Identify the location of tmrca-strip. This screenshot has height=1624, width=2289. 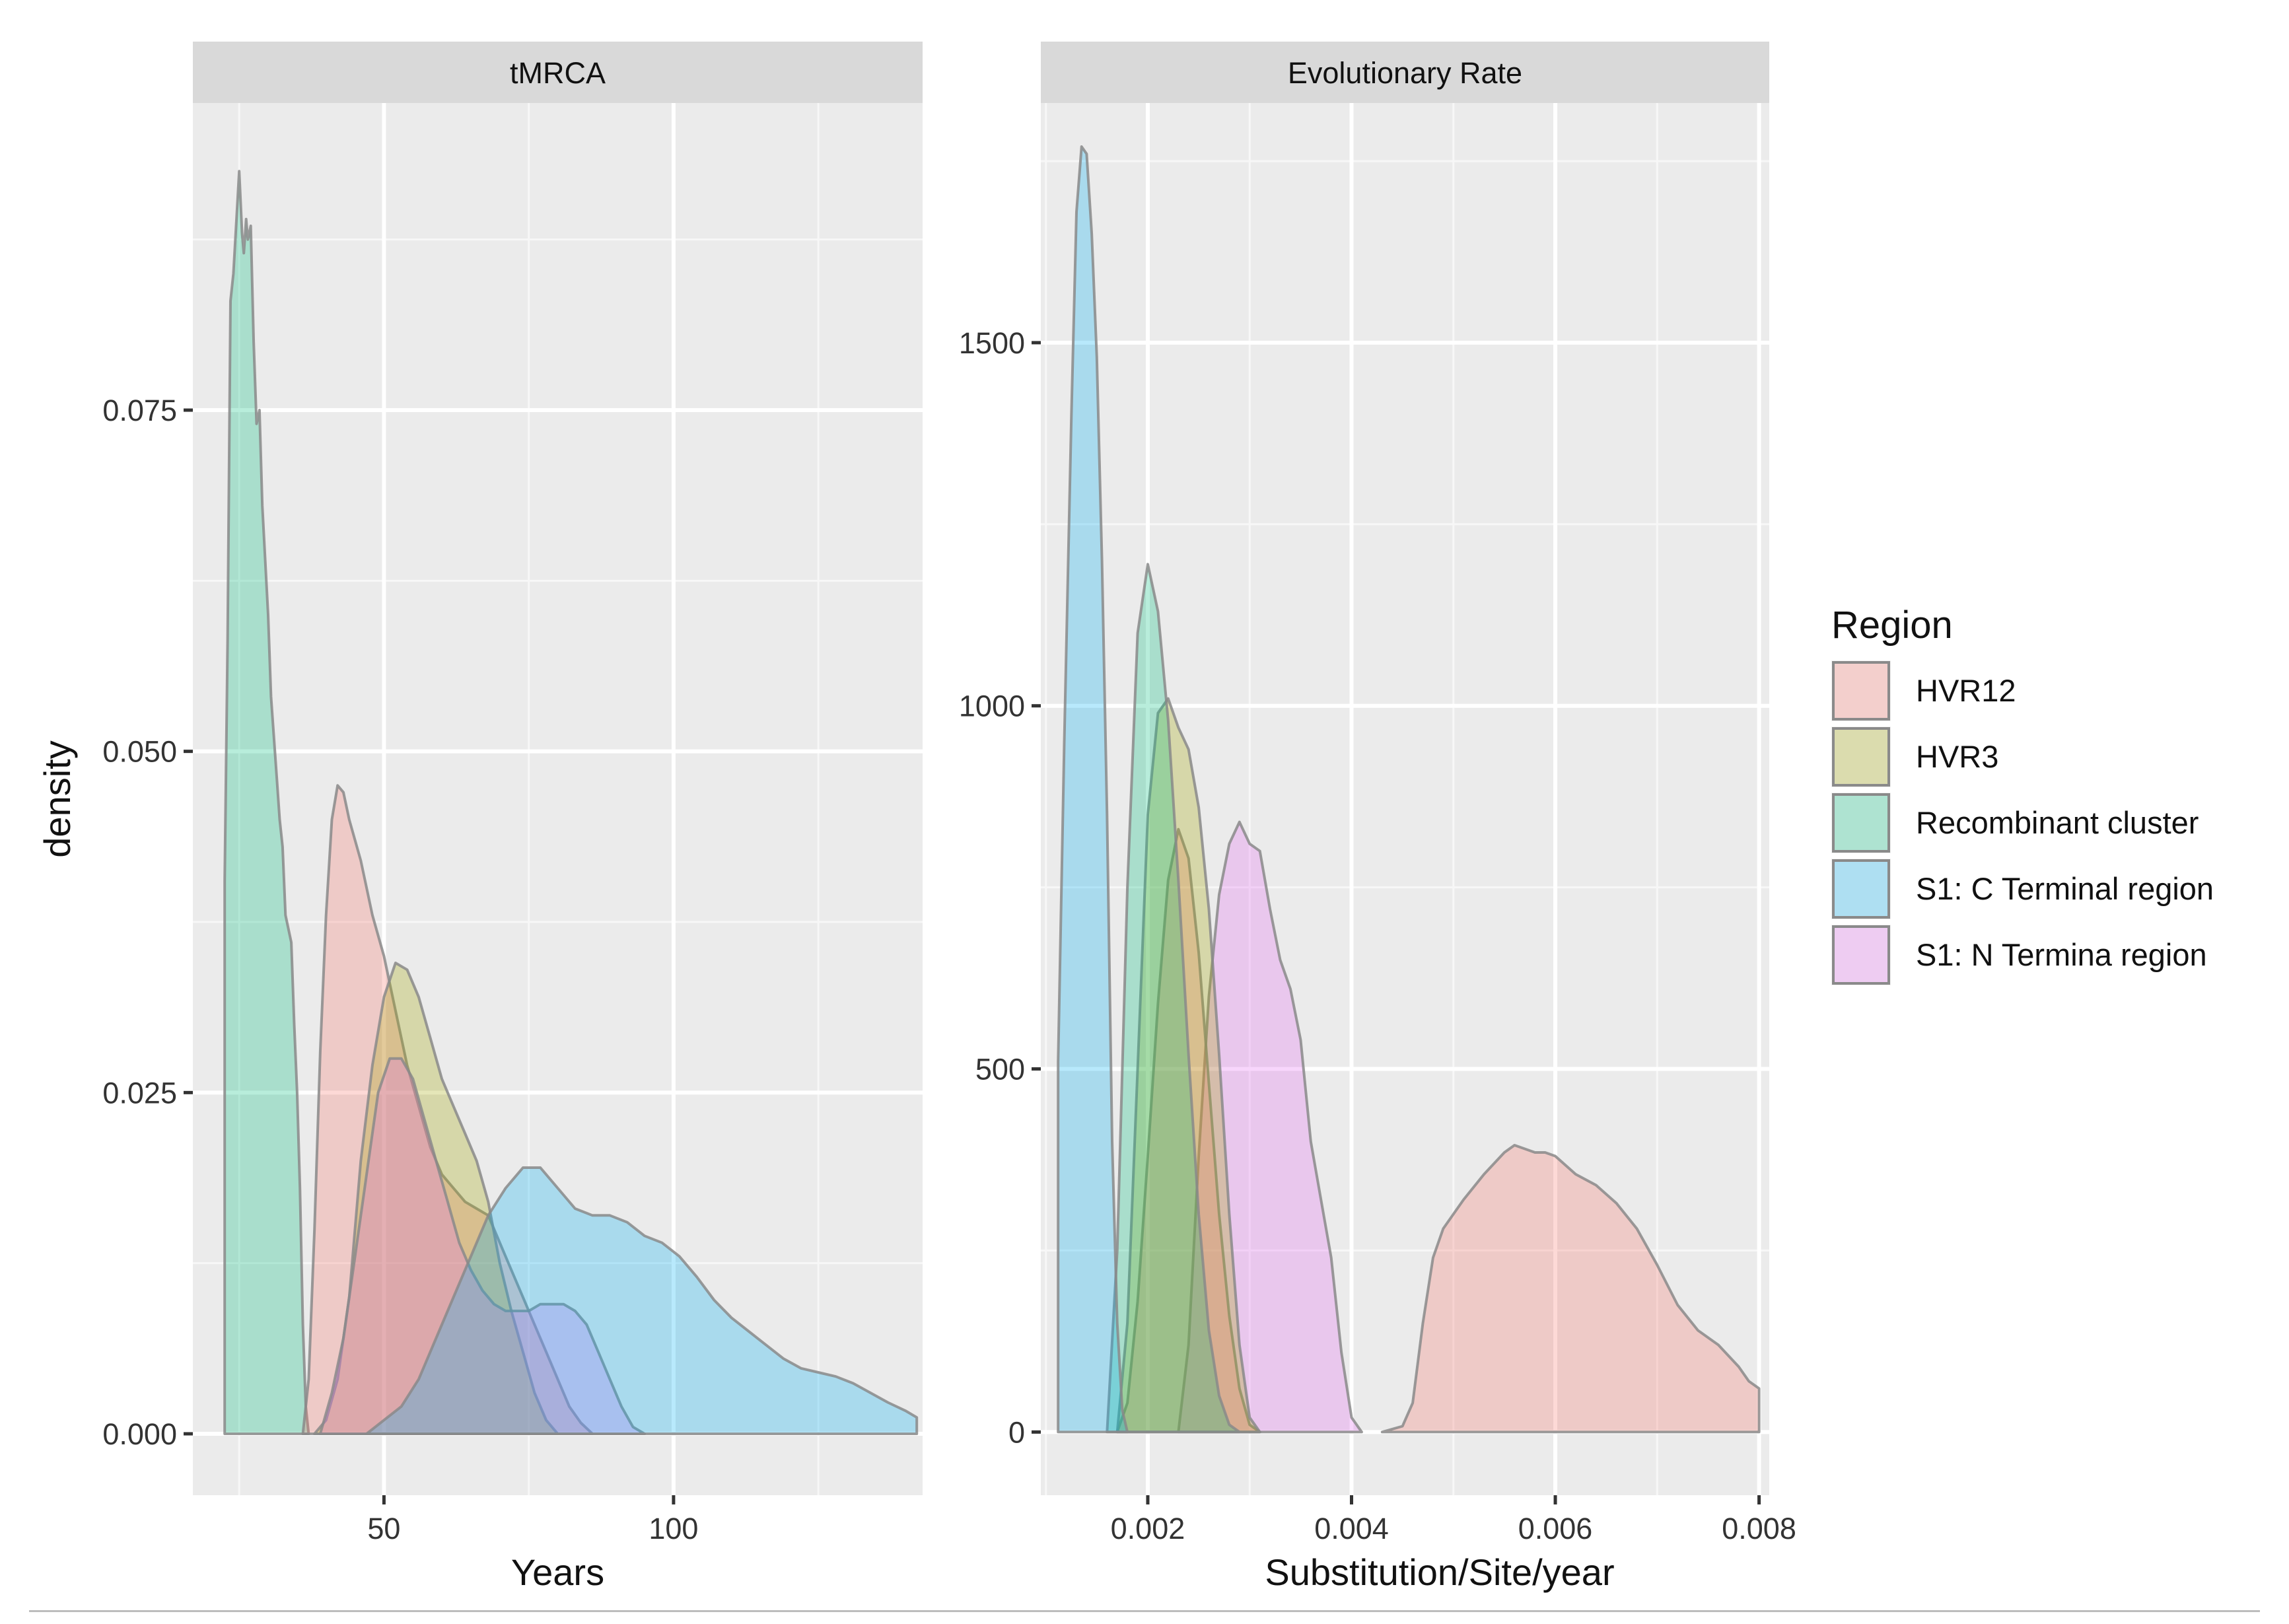
(558, 72).